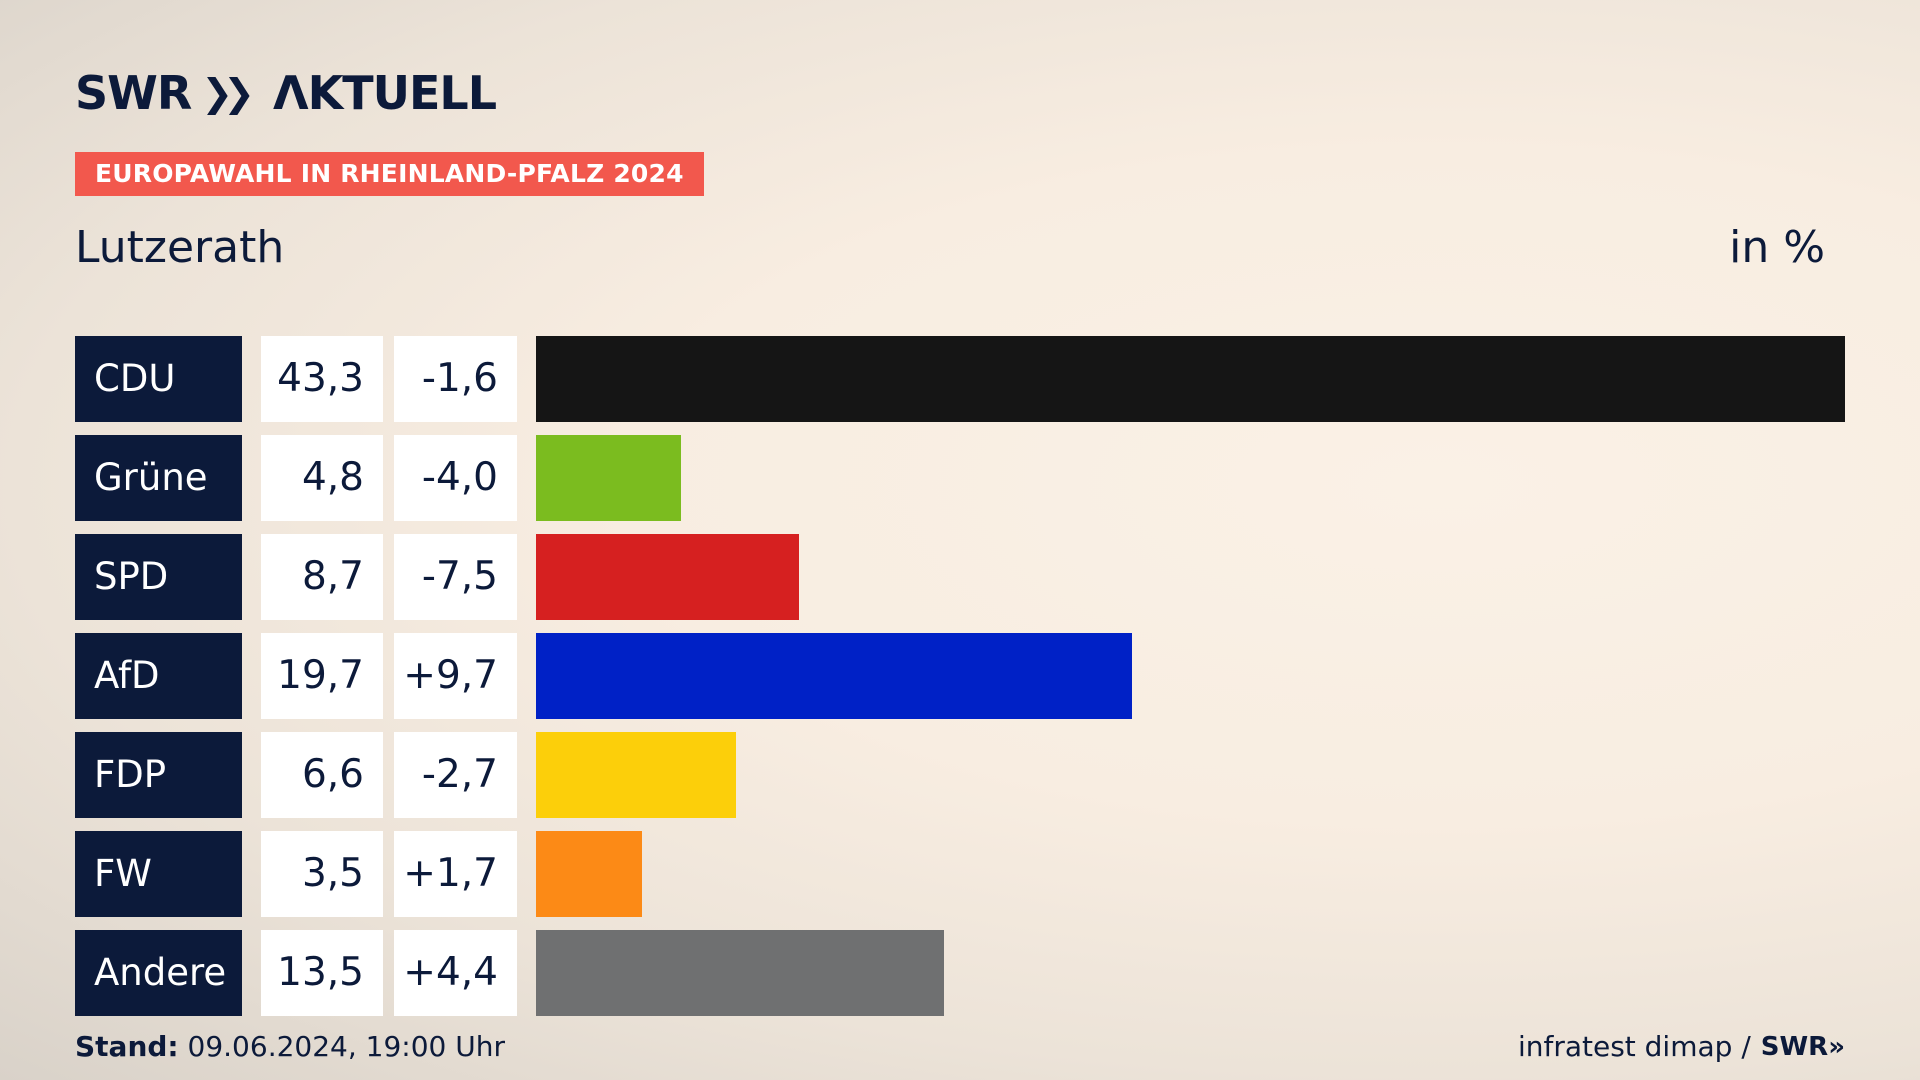 This screenshot has width=1920, height=1080. I want to click on bar-row: AfD 19,7 +9,7, so click(960, 676).